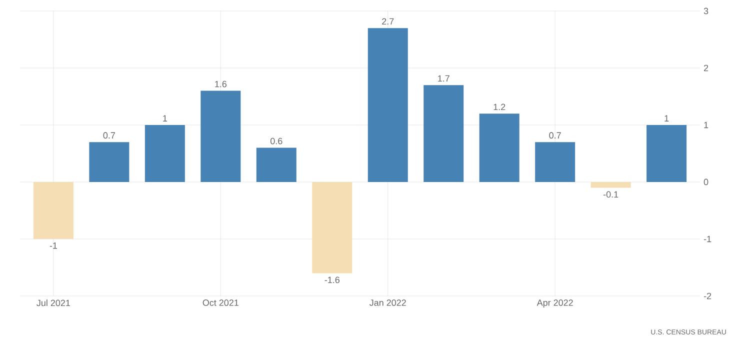 The height and width of the screenshot is (344, 740). Describe the element at coordinates (554, 304) in the screenshot. I see `x-tick-label: Apr 2022` at that location.